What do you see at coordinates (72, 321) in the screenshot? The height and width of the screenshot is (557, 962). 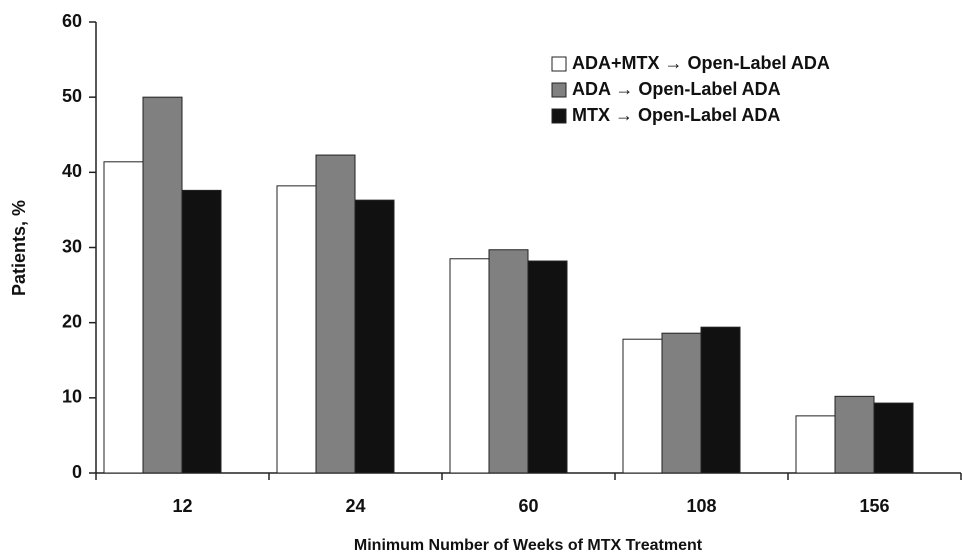 I see `y-tick-label: 20` at bounding box center [72, 321].